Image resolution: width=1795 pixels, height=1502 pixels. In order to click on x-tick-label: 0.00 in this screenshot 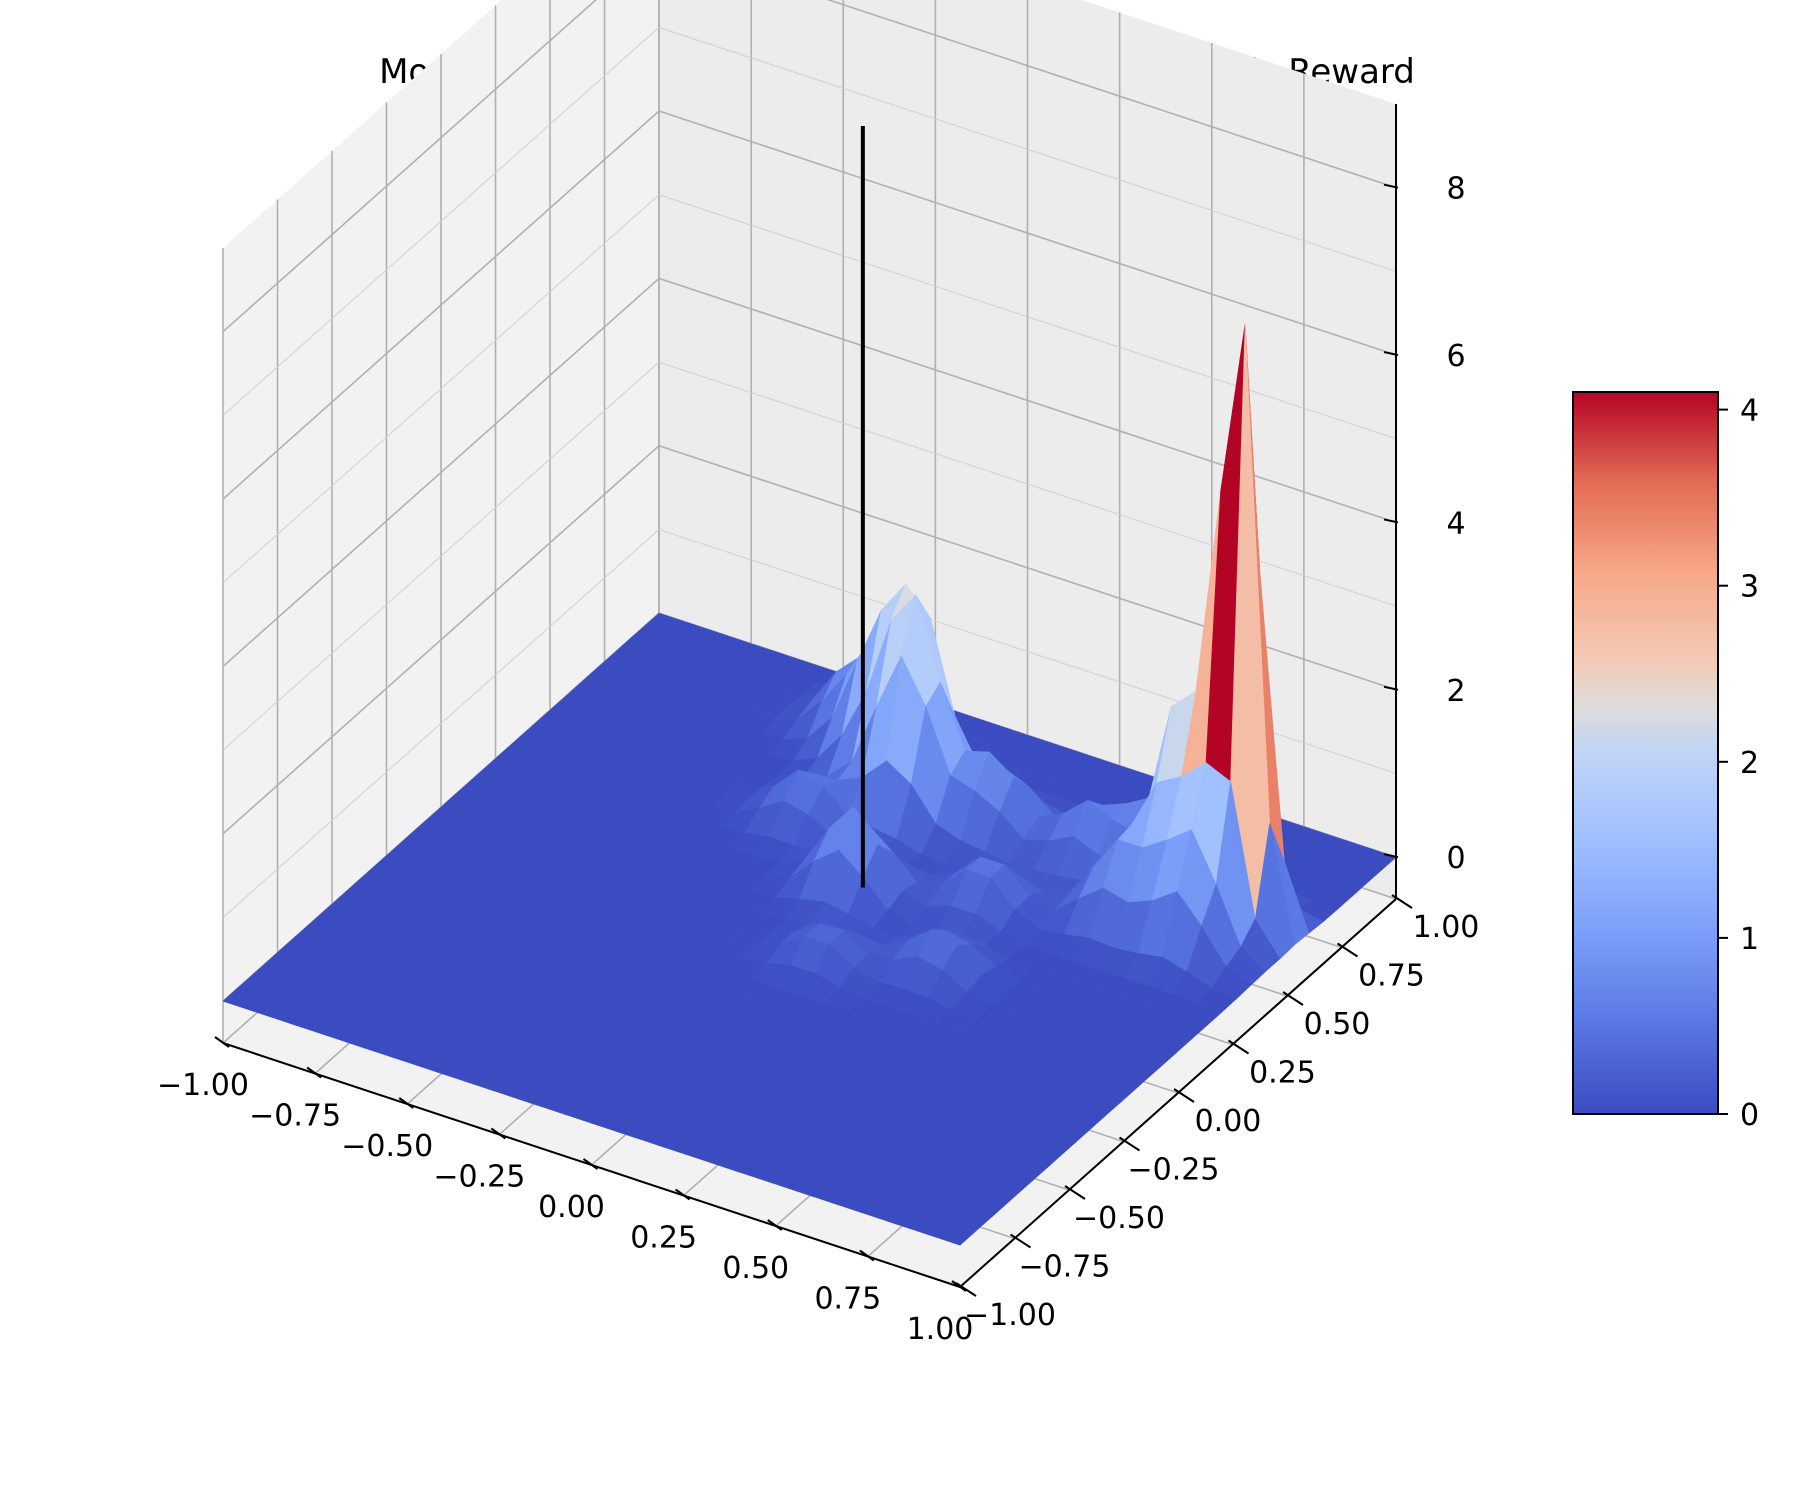, I will do `click(571, 1207)`.